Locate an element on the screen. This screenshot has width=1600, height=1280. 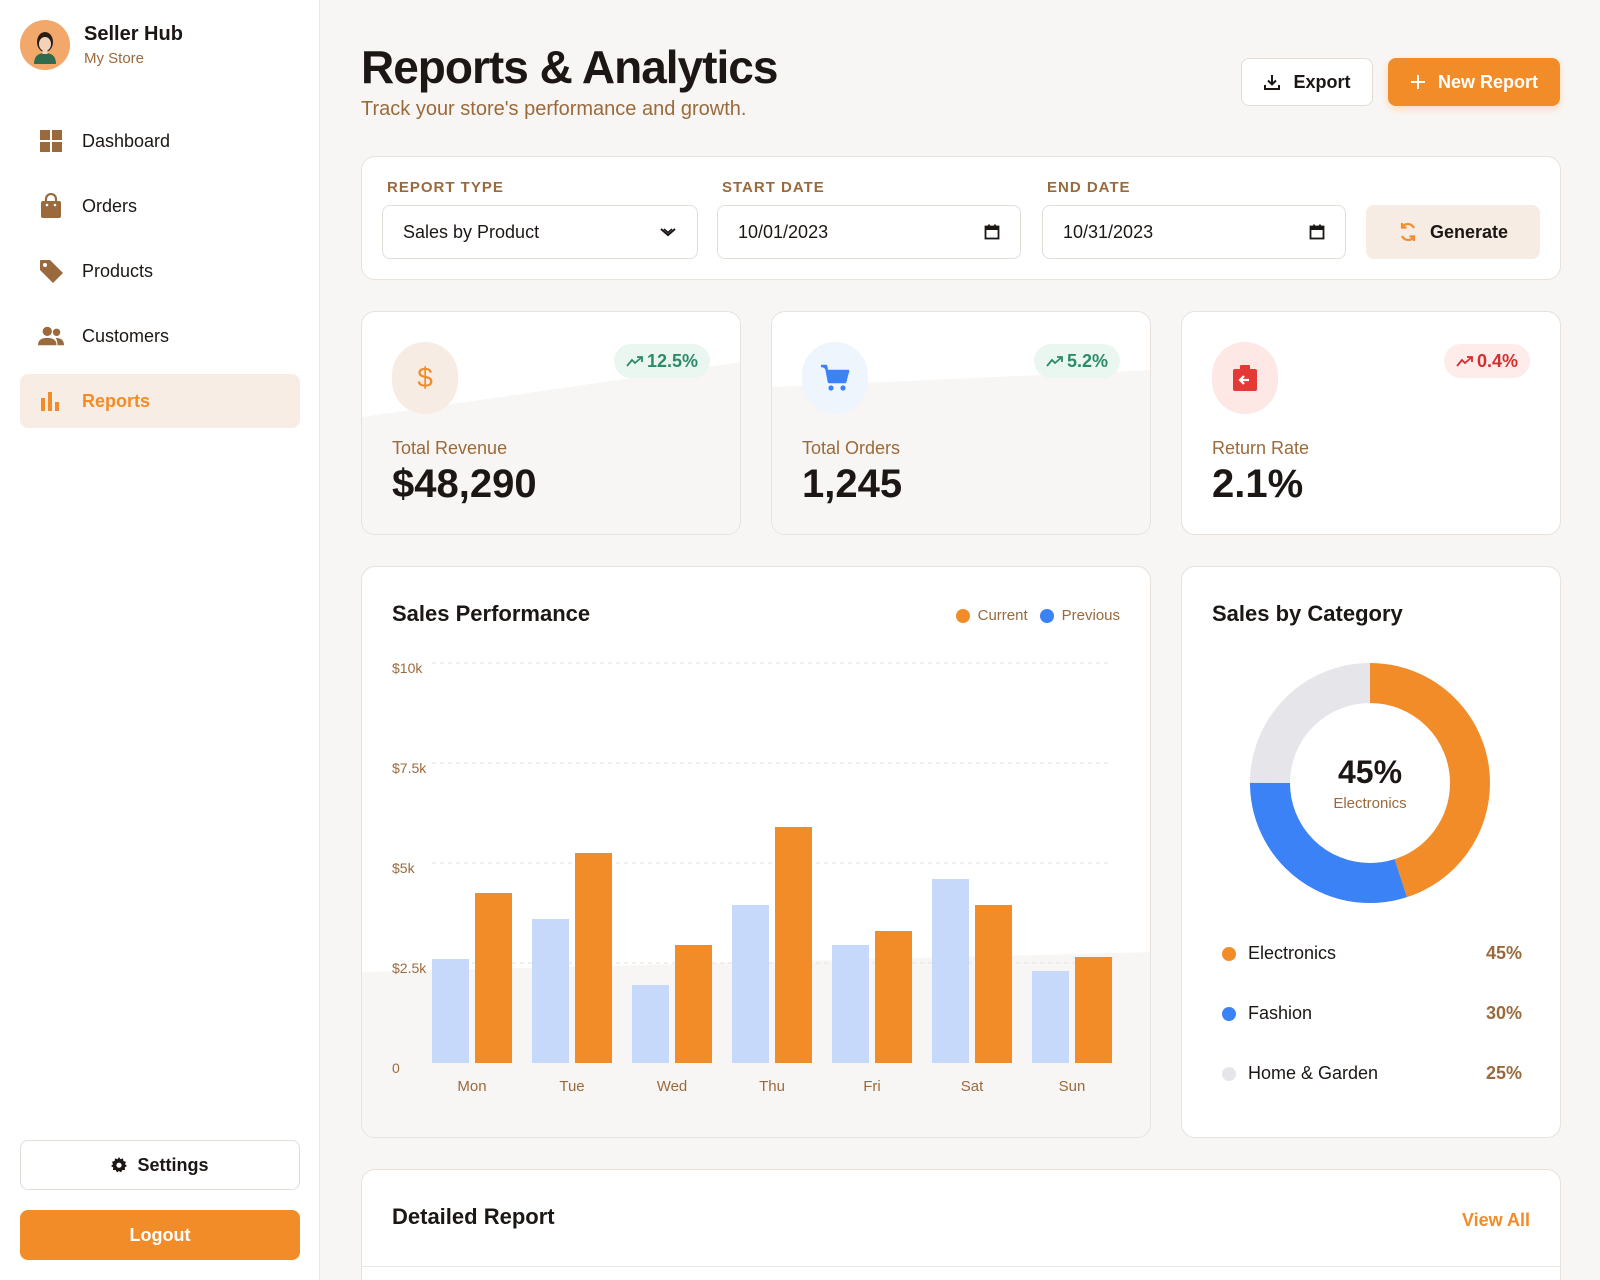
legend-label: Current is located at coordinates (1002, 615).